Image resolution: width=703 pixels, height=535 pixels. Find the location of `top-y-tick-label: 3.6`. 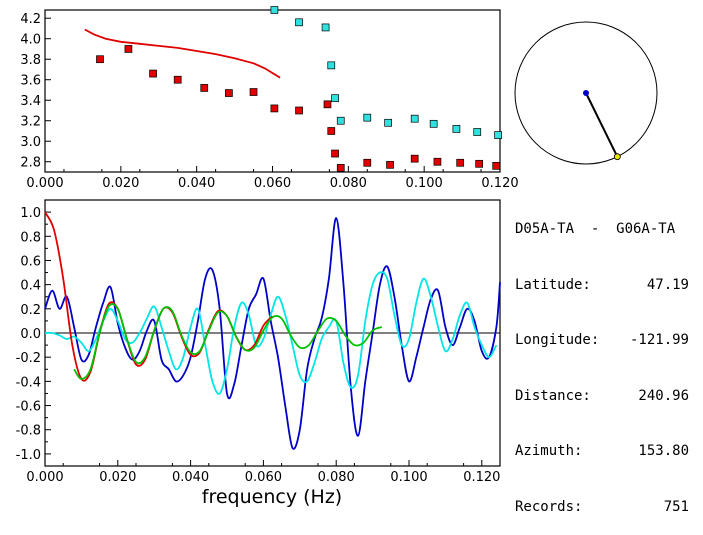

top-y-tick-label: 3.6 is located at coordinates (30, 81).